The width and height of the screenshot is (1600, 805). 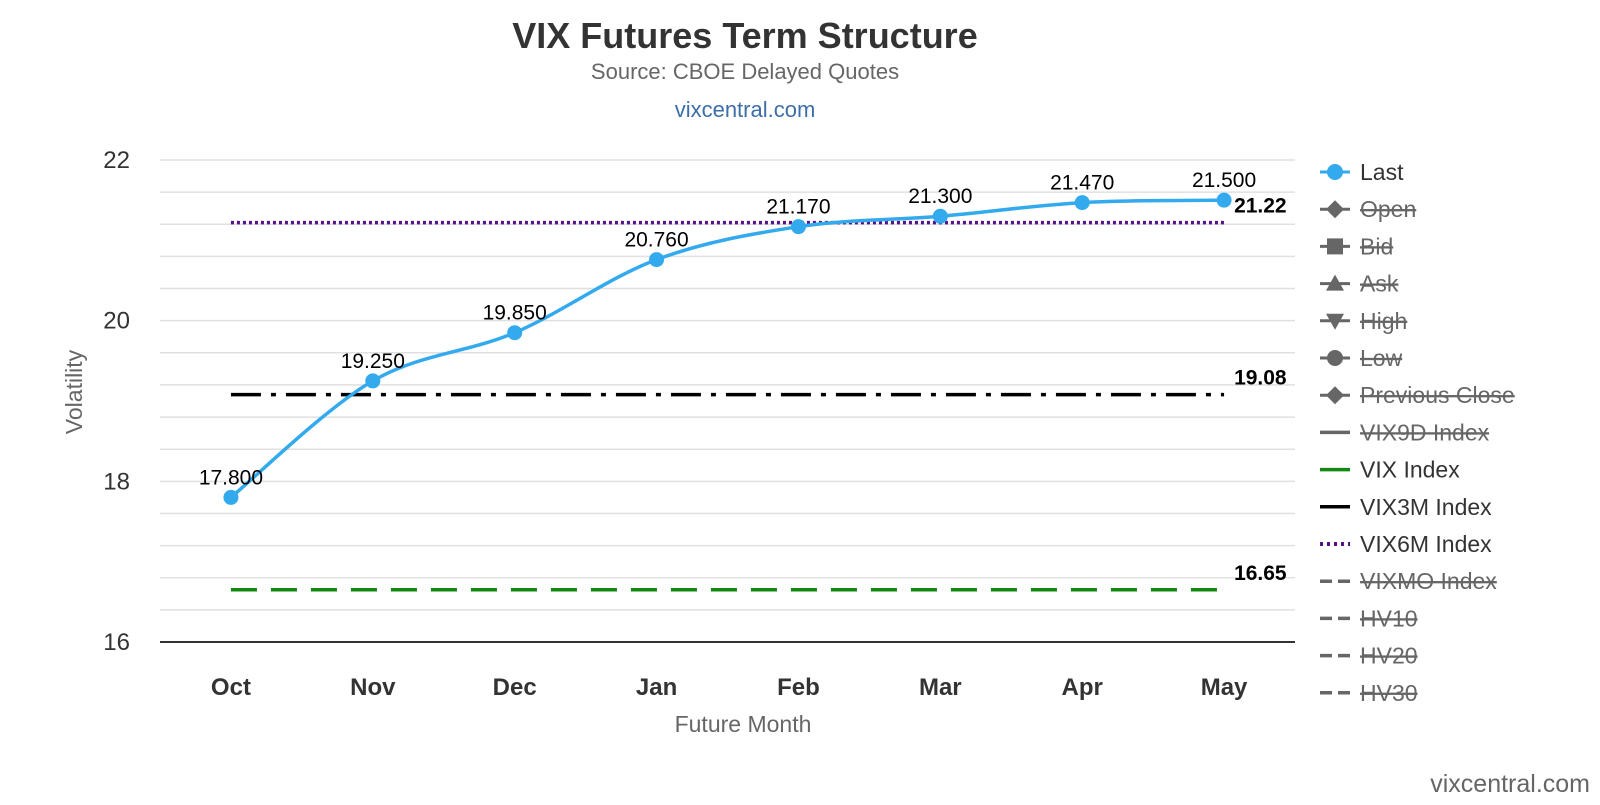 I want to click on data-label: 20.760, so click(x=656, y=240).